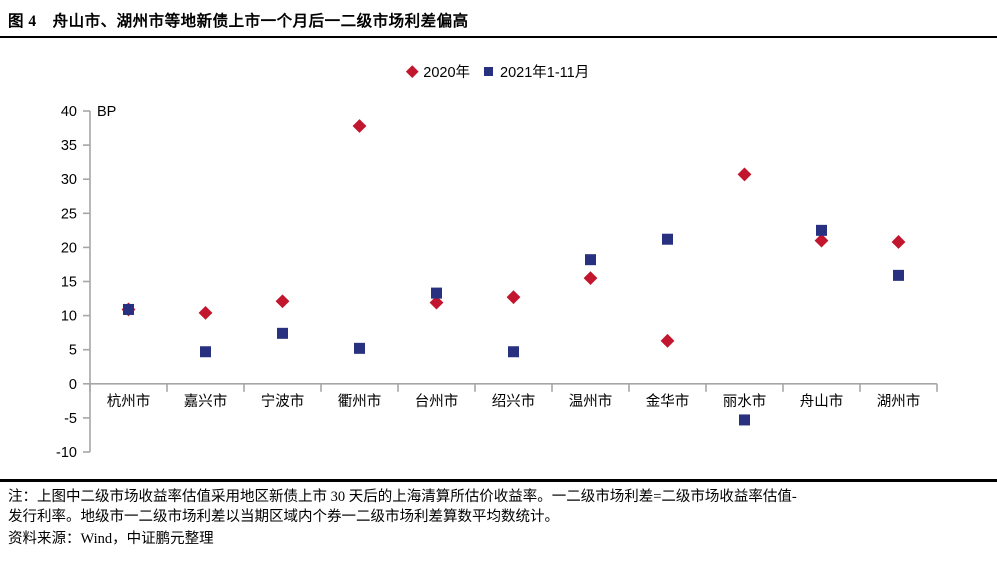 The width and height of the screenshot is (997, 561). Describe the element at coordinates (447, 73) in the screenshot. I see `legend-label-2020: 2020年` at that location.